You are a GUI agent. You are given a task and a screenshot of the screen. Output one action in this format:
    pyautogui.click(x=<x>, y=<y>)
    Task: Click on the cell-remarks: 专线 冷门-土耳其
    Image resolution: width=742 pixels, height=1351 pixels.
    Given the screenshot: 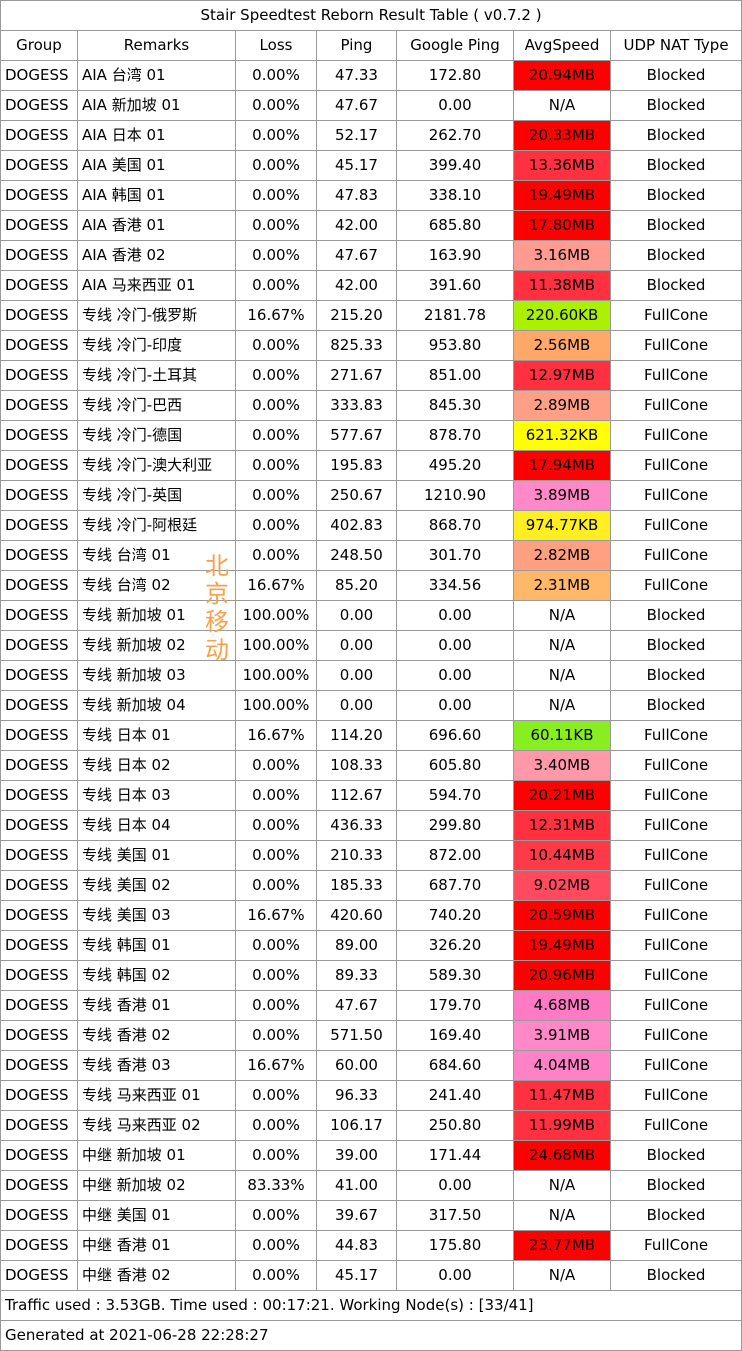 What is the action you would take?
    pyautogui.click(x=156, y=375)
    